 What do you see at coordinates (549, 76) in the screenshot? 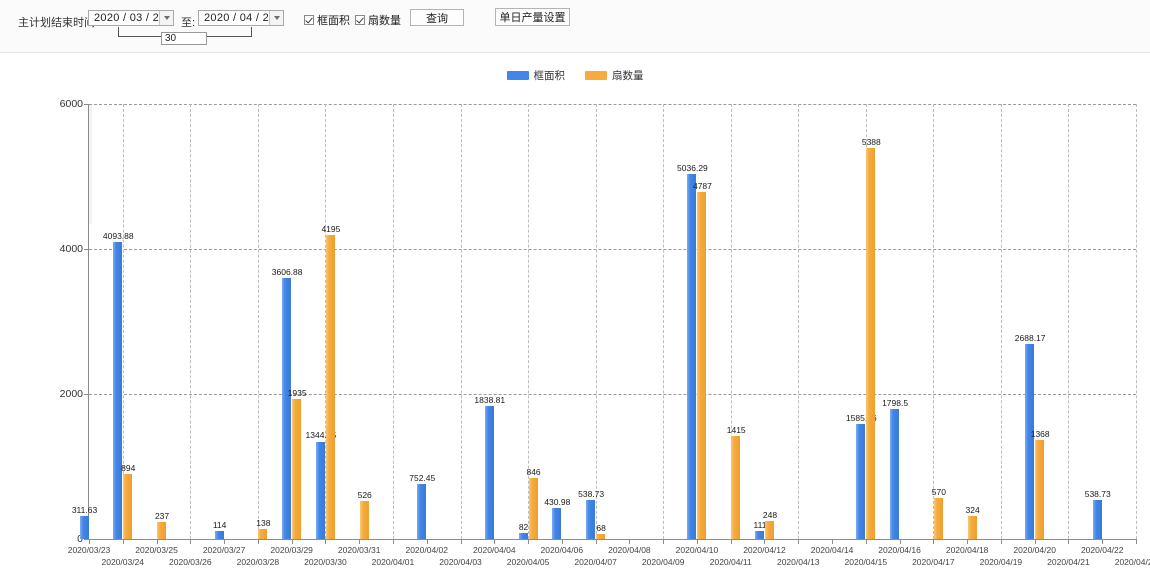
I see `legend-label-area: 框面积` at bounding box center [549, 76].